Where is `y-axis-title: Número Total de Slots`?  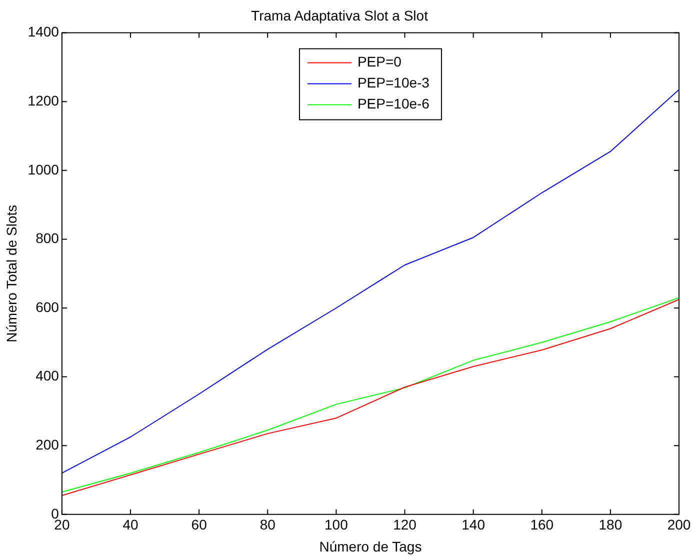 y-axis-title: Número Total de Slots is located at coordinates (11, 273).